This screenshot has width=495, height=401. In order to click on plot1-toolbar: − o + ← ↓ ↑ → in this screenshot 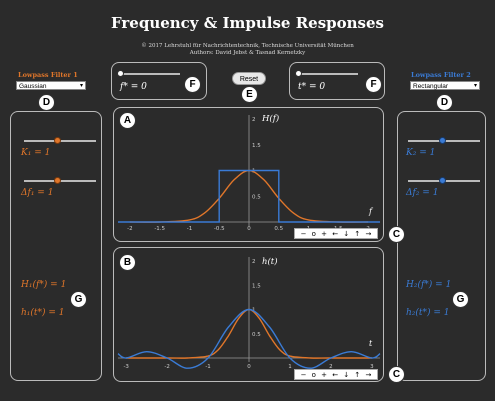, I will do `click(336, 233)`.